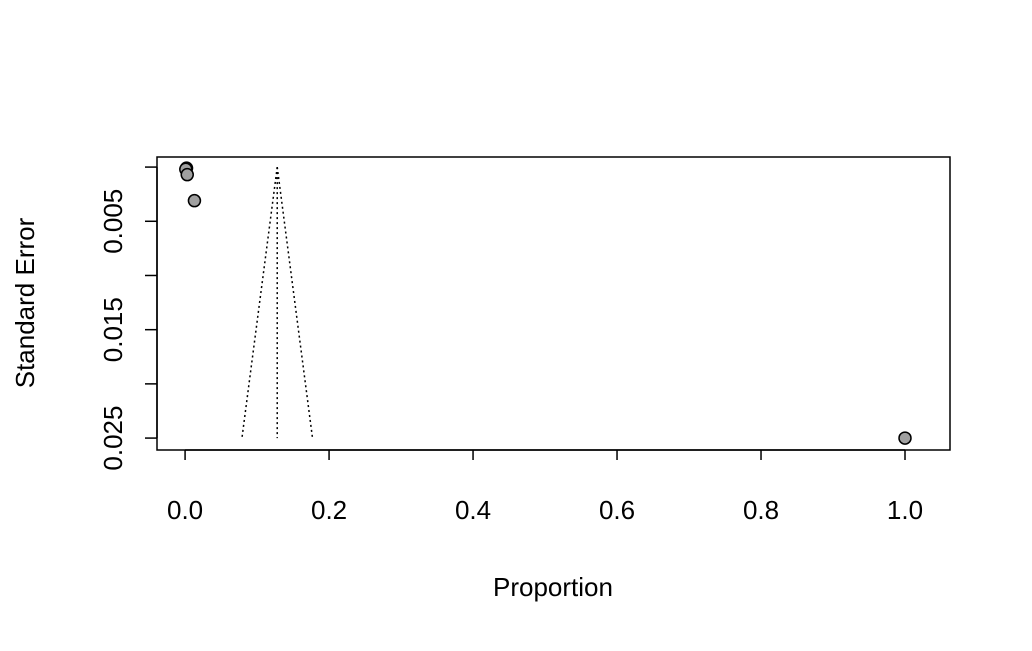  What do you see at coordinates (617, 510) in the screenshot?
I see `x-tick-label: 0.6` at bounding box center [617, 510].